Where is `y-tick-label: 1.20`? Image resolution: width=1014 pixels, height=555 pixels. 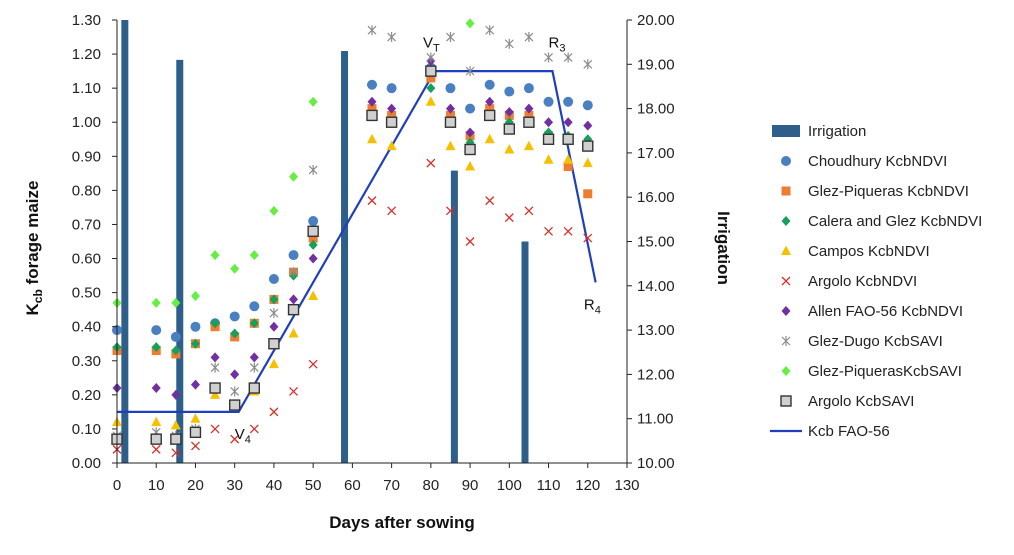 y-tick-label: 1.20 is located at coordinates (86, 54).